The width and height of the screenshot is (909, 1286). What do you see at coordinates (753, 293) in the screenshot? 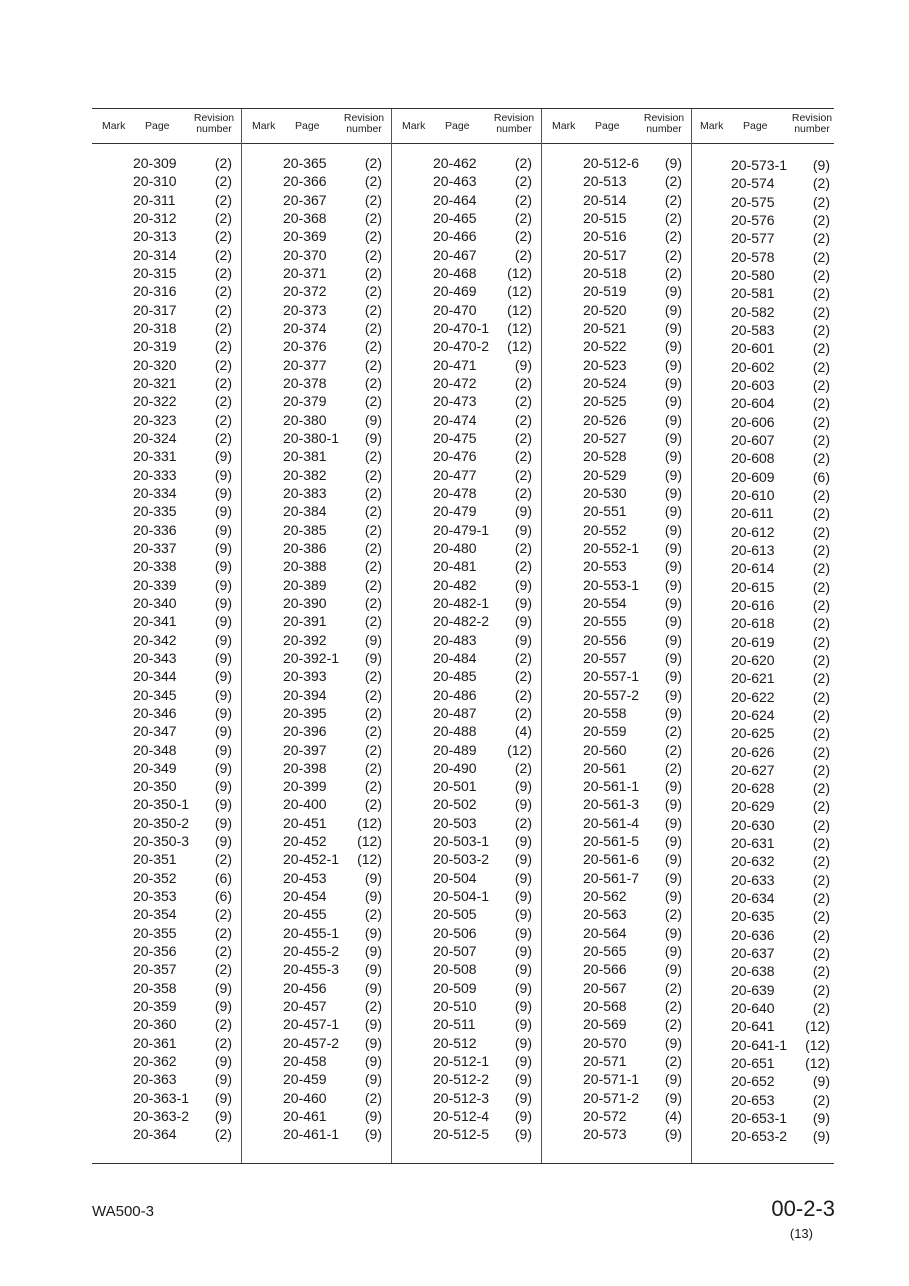
I see `page-cell: 20-581` at bounding box center [753, 293].